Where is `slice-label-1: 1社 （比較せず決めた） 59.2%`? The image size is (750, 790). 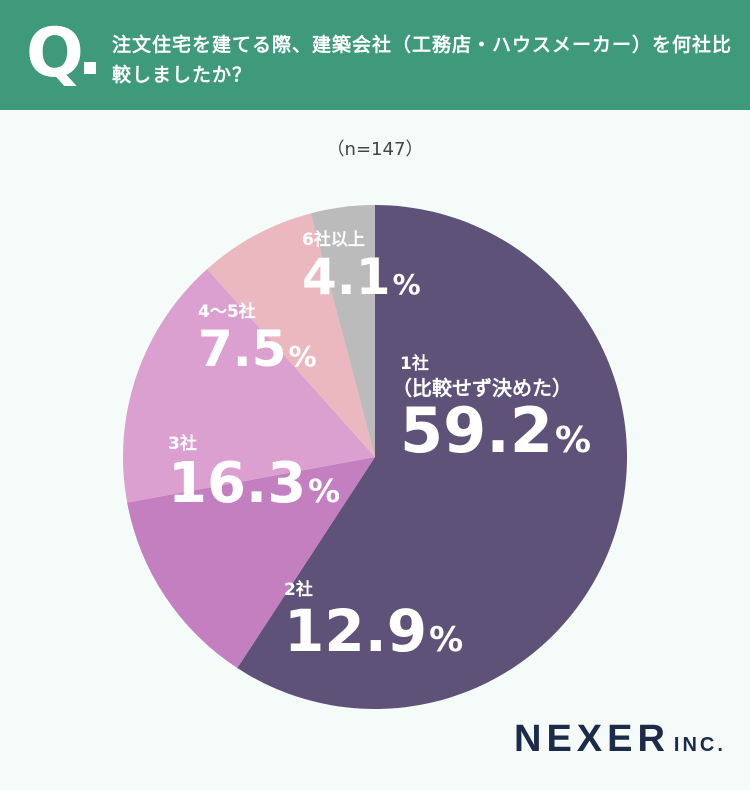 slice-label-1: 1社 （比較せず決めた） 59.2% is located at coordinates (491, 407).